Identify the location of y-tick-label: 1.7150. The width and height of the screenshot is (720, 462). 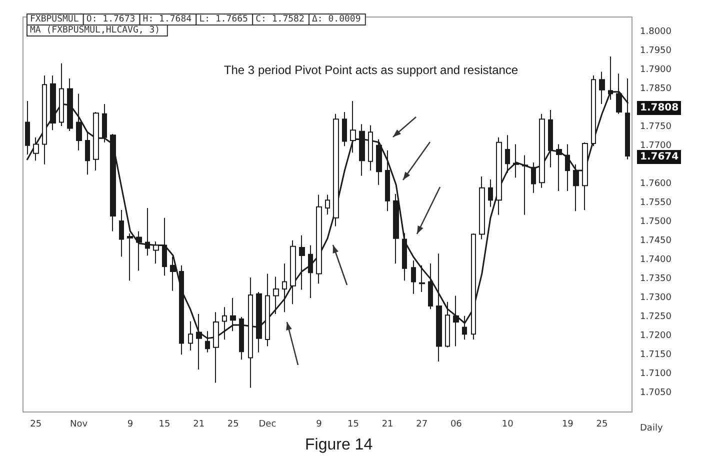
(656, 355).